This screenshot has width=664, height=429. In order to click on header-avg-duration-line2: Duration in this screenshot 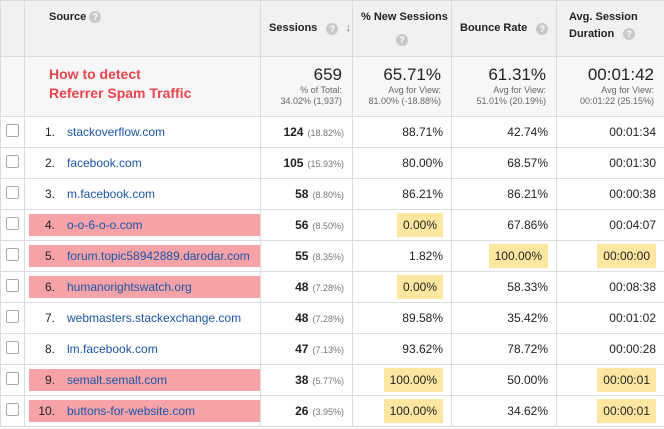, I will do `click(592, 34)`.